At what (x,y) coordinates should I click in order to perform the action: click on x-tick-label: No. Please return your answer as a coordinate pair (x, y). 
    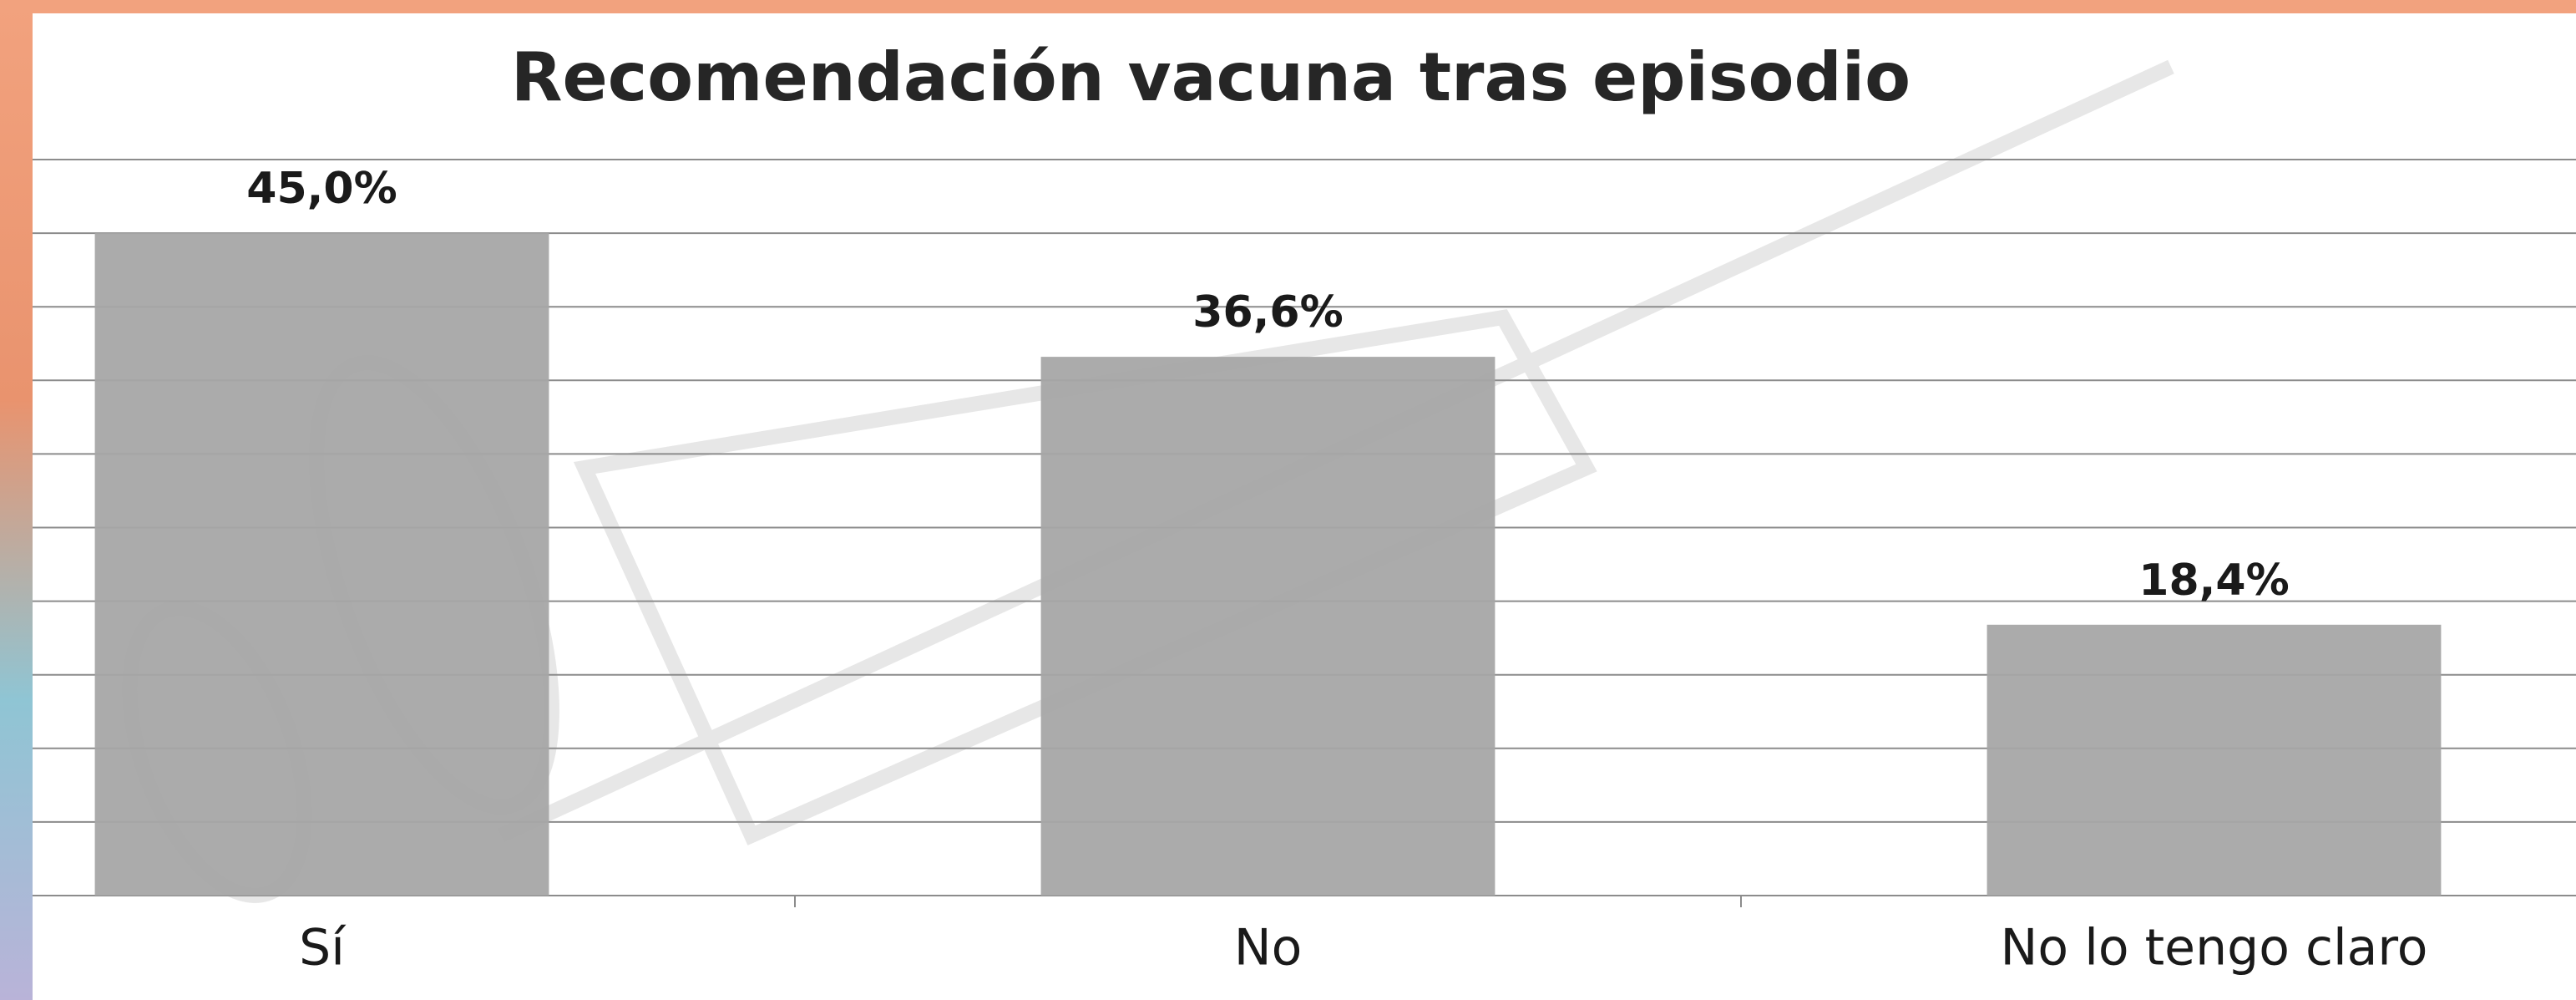
    Looking at the image, I should click on (1268, 948).